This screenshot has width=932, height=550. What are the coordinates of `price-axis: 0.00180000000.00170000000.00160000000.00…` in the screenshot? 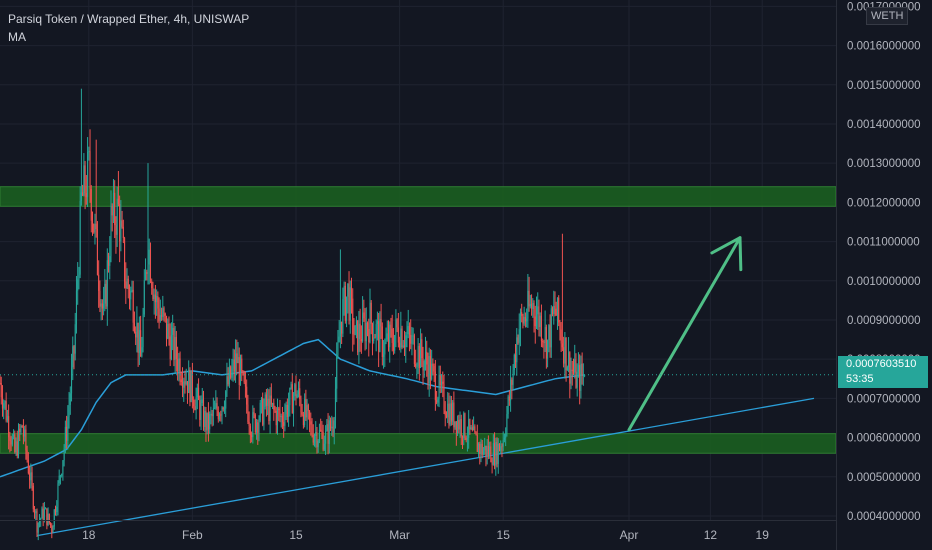 It's located at (878, 275).